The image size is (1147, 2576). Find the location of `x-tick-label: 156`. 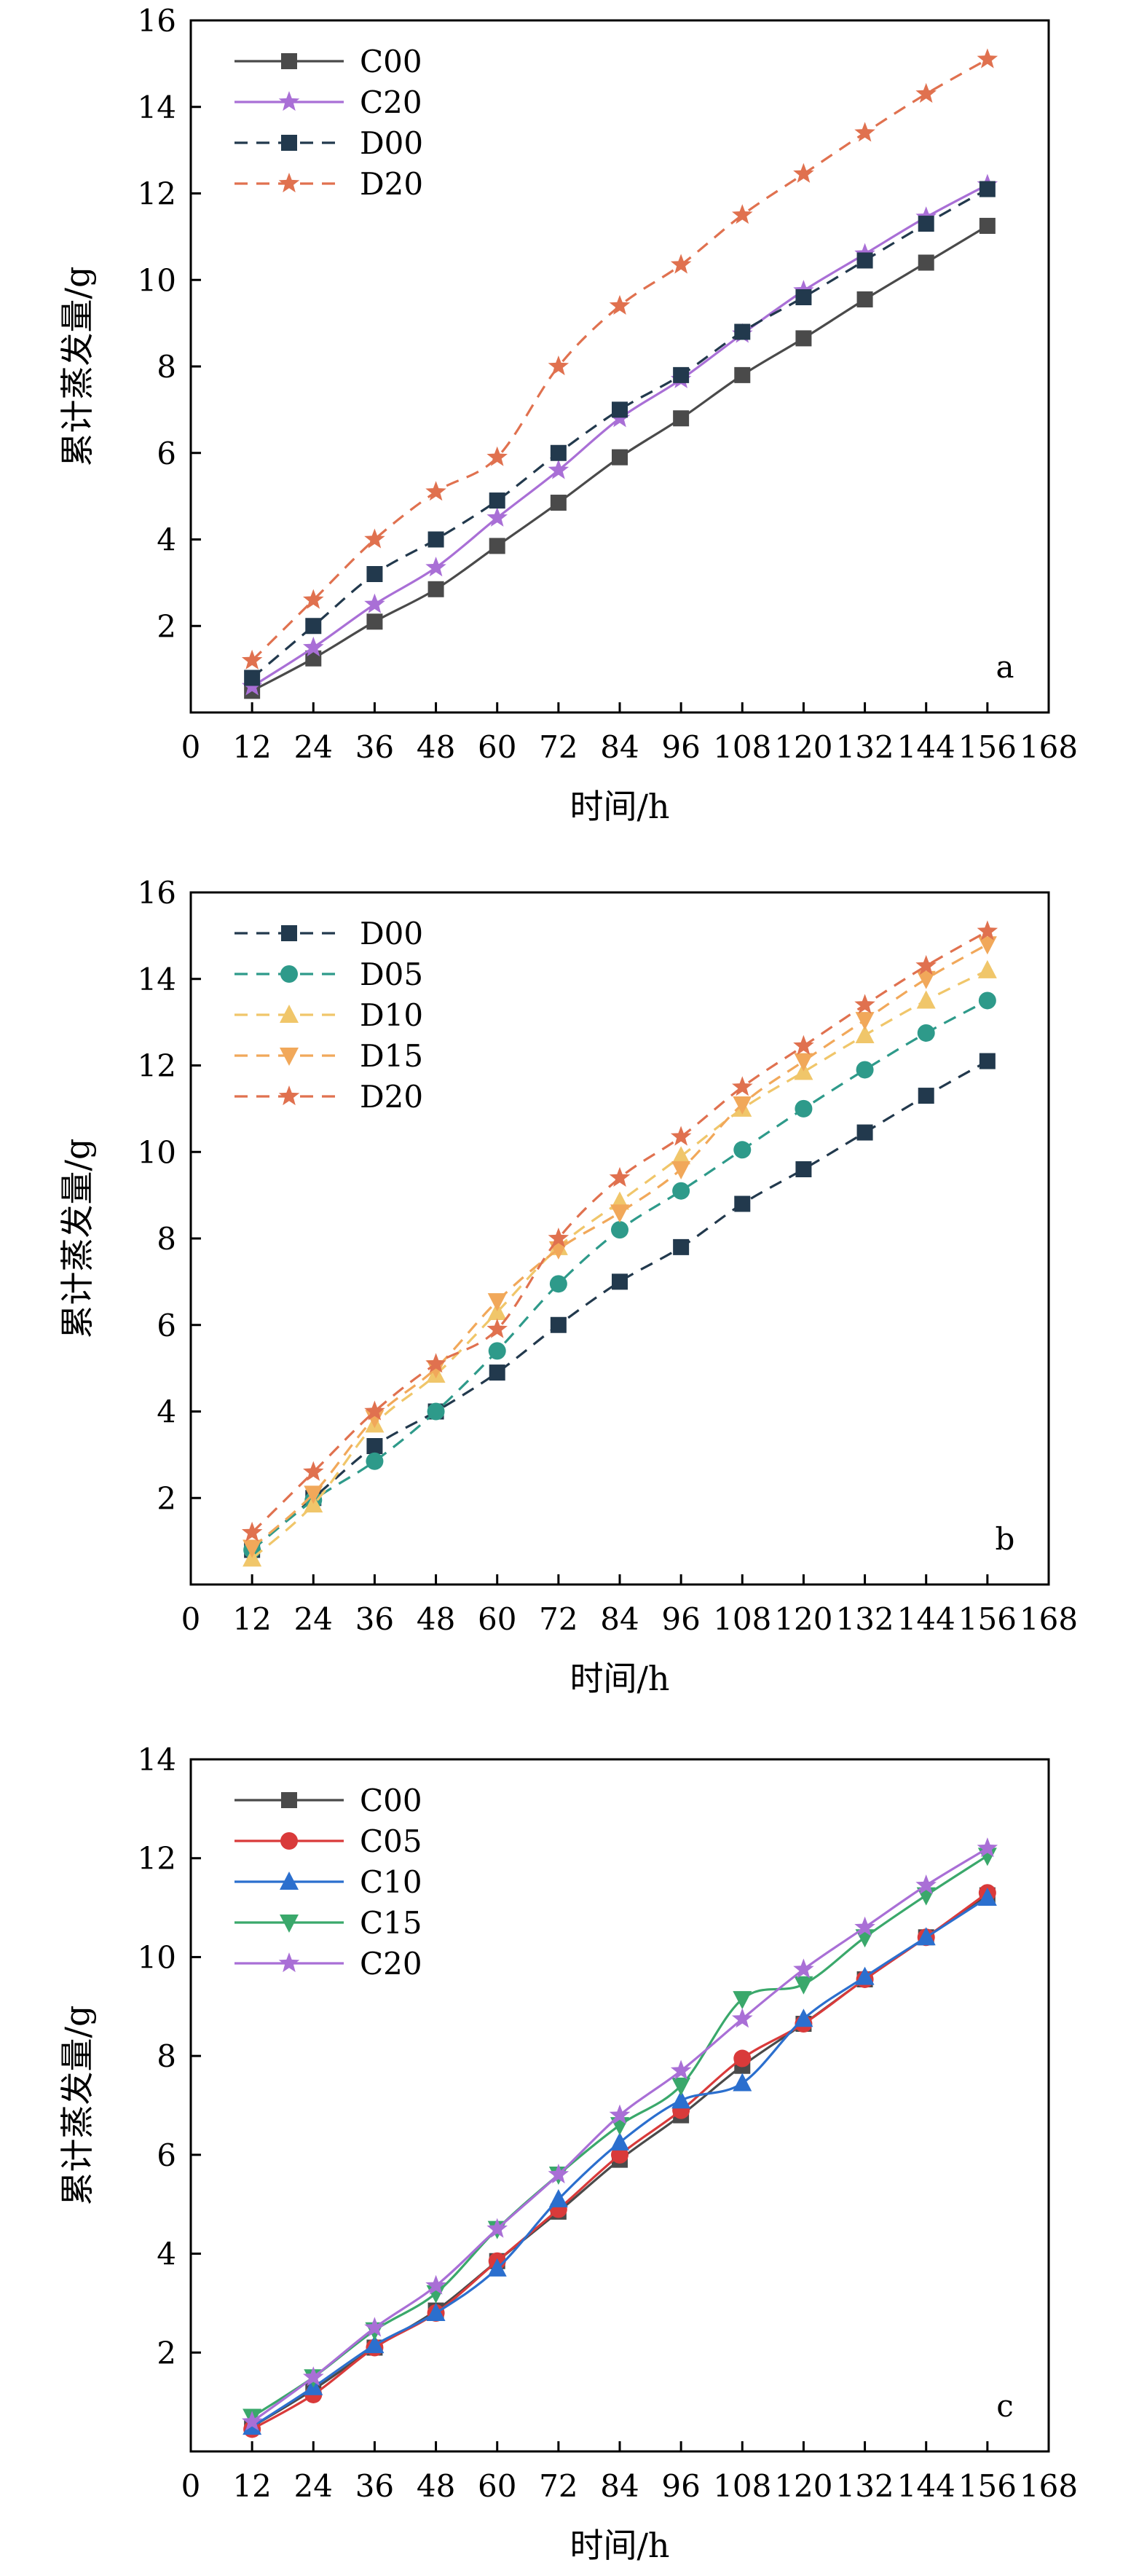

x-tick-label: 156 is located at coordinates (988, 2486).